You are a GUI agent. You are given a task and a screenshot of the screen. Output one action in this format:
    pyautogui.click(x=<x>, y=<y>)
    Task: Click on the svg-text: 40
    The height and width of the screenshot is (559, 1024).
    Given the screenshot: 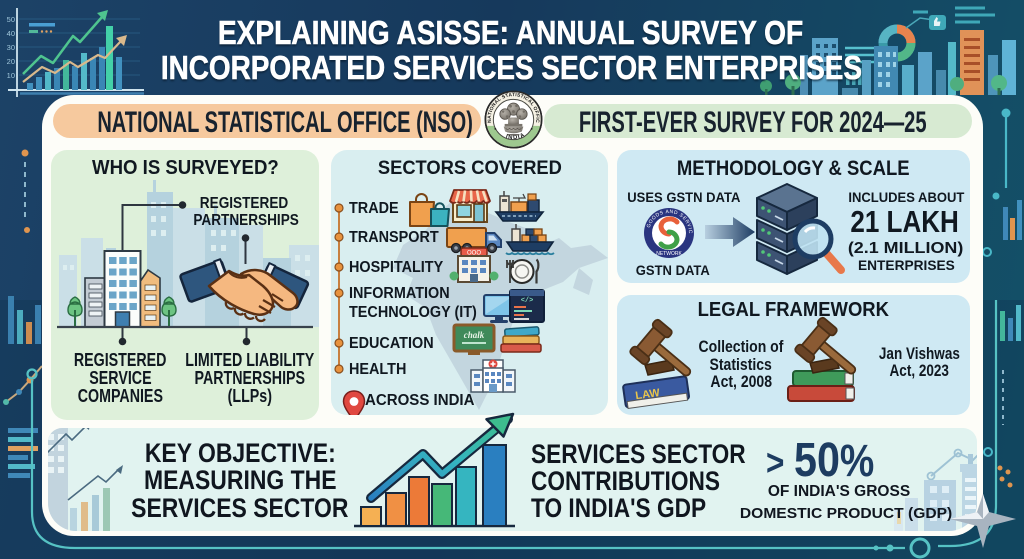 What is the action you would take?
    pyautogui.click(x=11, y=33)
    